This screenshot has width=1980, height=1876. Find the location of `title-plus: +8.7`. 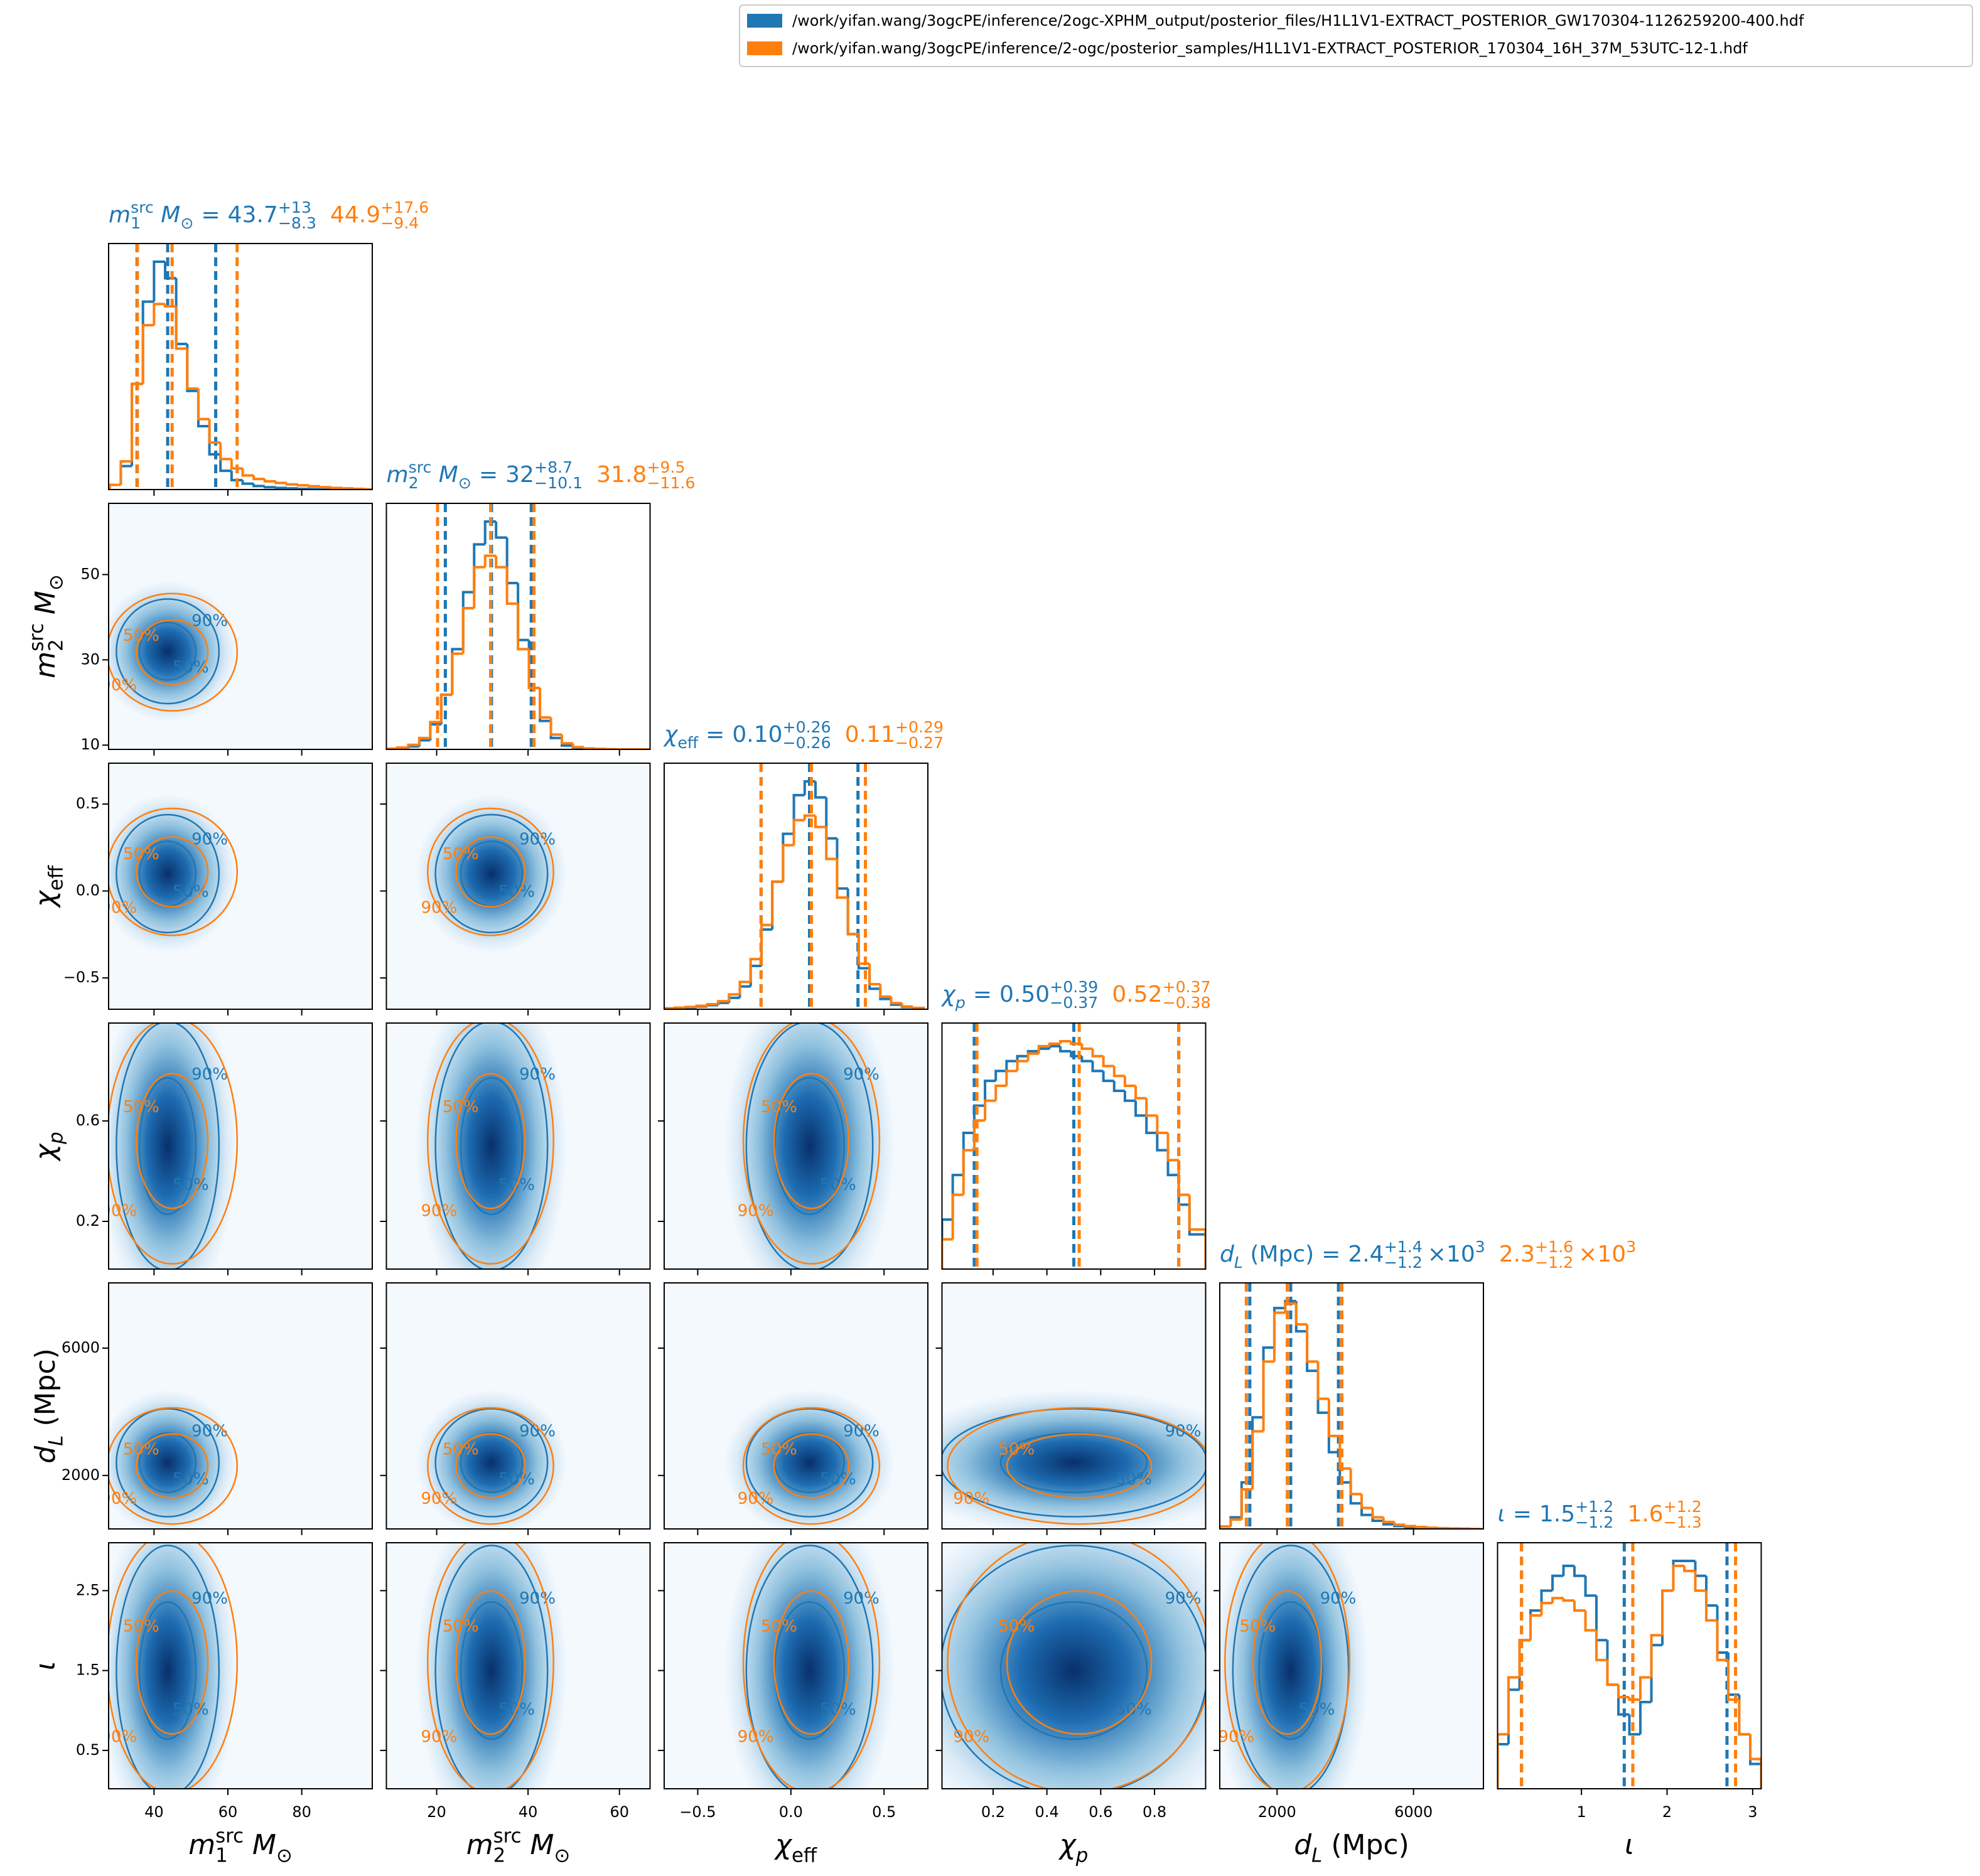

title-plus: +8.7 is located at coordinates (553, 467).